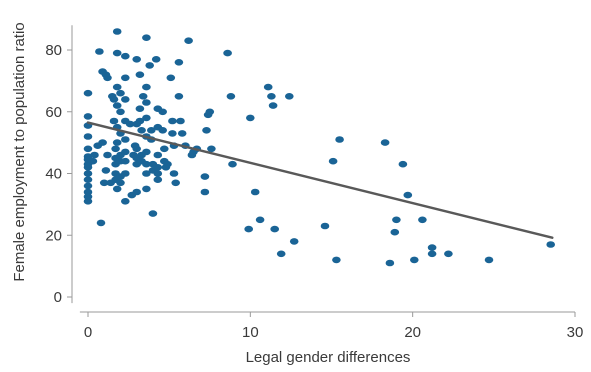 This screenshot has width=591, height=372. I want to click on x-tick-label: 30, so click(575, 332).